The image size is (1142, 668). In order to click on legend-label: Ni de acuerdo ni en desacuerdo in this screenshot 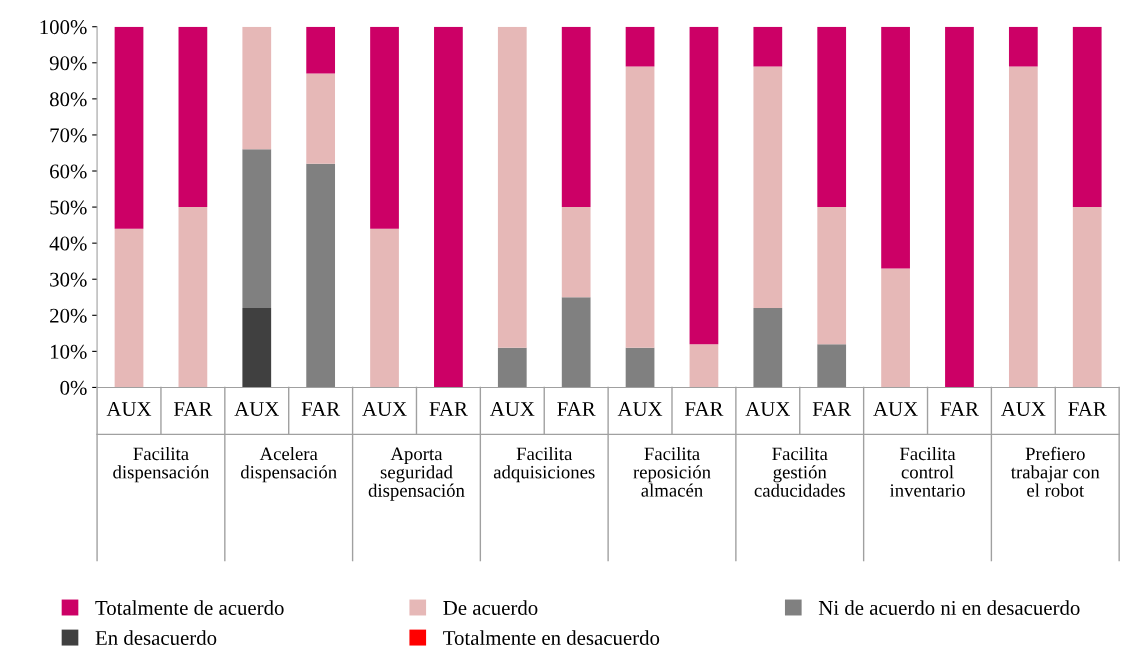, I will do `click(949, 607)`.